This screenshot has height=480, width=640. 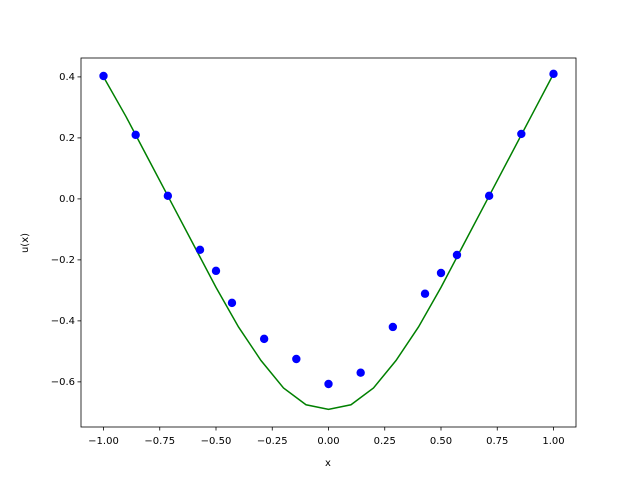 What do you see at coordinates (159, 441) in the screenshot?
I see `x-tick-label: −0.75` at bounding box center [159, 441].